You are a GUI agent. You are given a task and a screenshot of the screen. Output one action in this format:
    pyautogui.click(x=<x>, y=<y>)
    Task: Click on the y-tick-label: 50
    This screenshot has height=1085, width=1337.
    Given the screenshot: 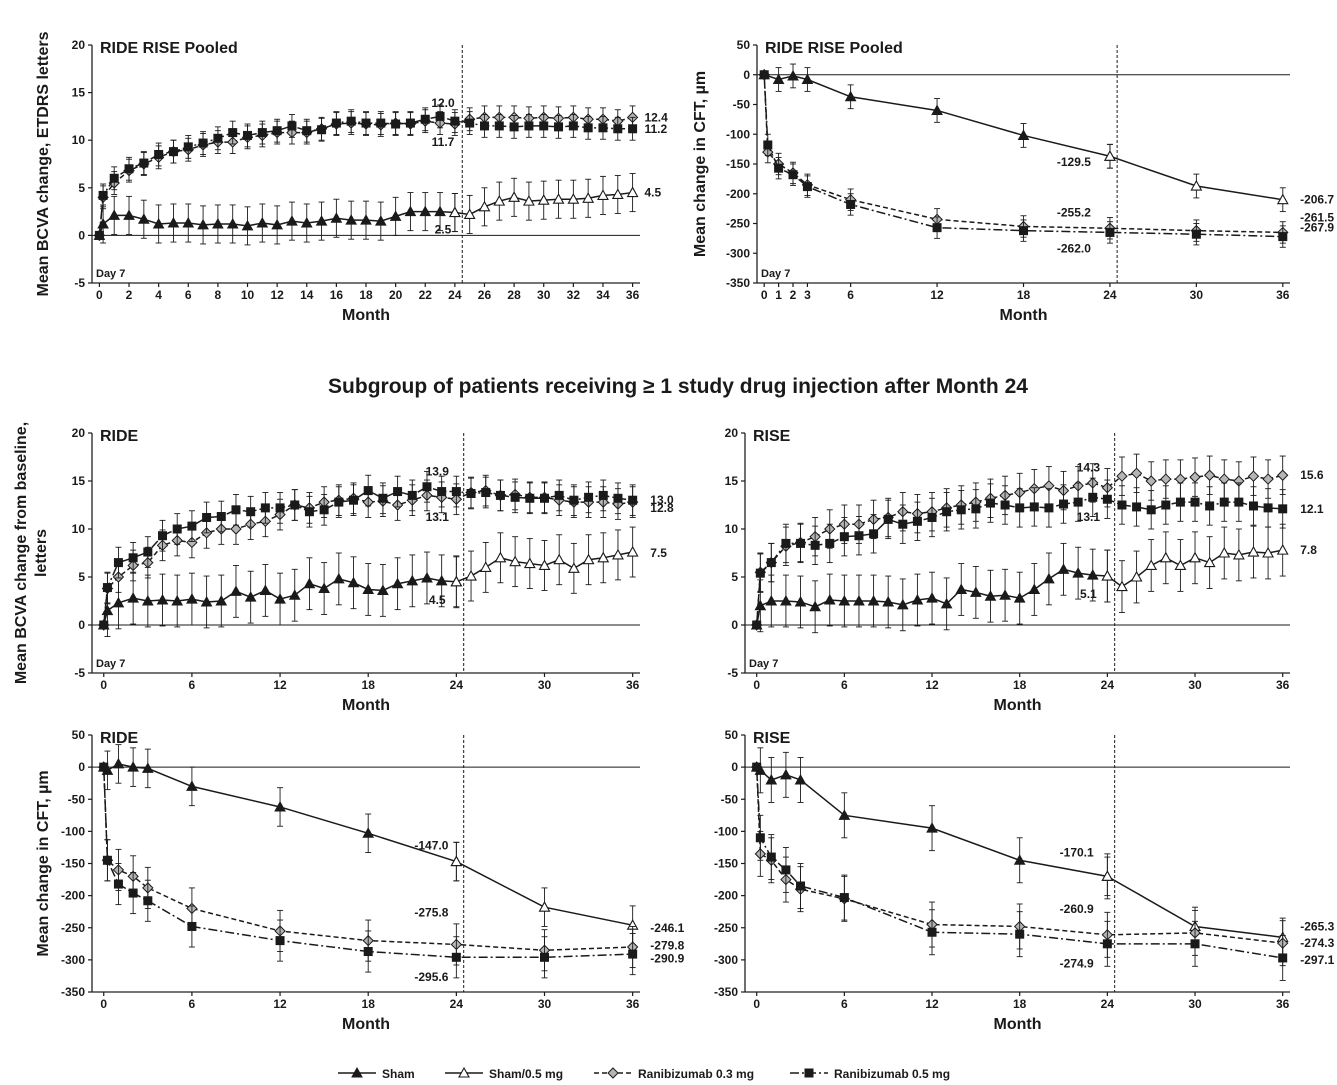 What is the action you would take?
    pyautogui.click(x=744, y=45)
    